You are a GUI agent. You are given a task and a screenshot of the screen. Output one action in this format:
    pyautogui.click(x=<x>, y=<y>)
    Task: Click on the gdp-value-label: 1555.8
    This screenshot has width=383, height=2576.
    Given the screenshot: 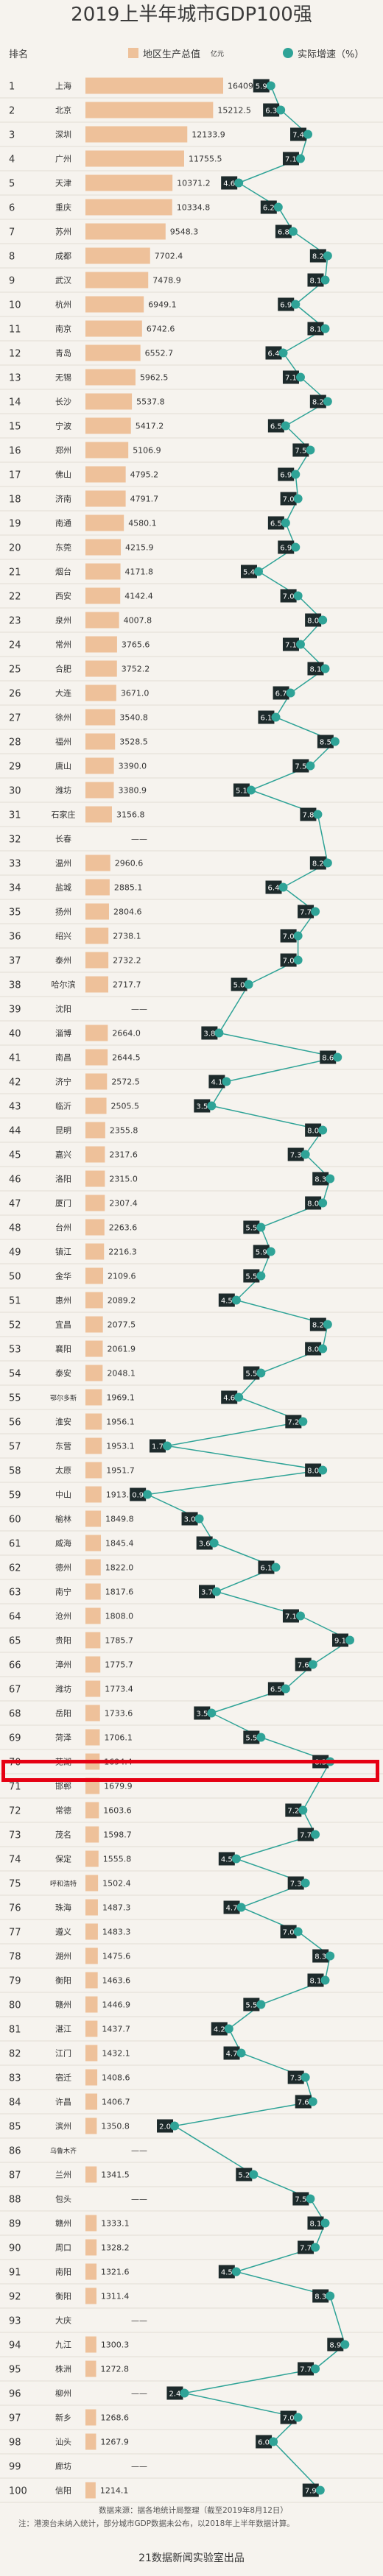 What is the action you would take?
    pyautogui.click(x=117, y=1859)
    